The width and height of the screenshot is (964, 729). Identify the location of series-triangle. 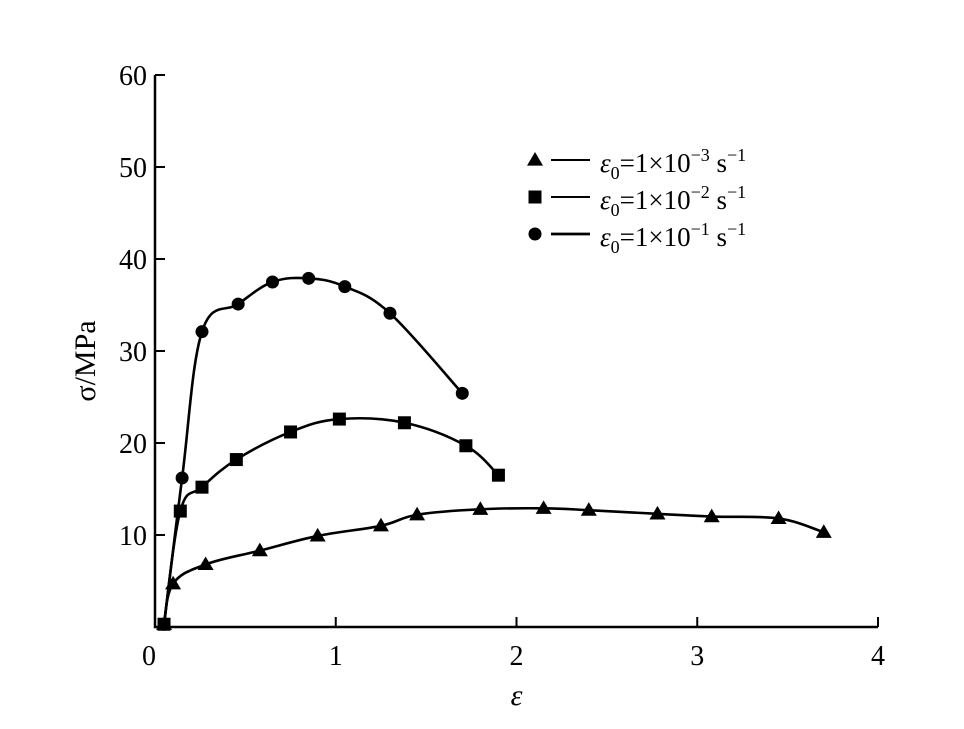
(494, 565).